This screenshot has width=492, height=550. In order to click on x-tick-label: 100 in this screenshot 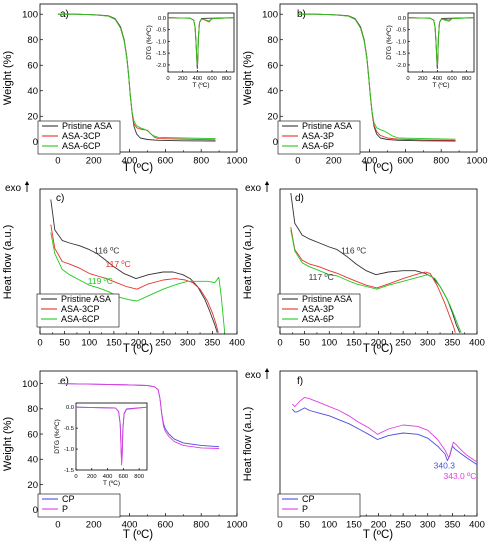, I will do `click(329, 343)`.